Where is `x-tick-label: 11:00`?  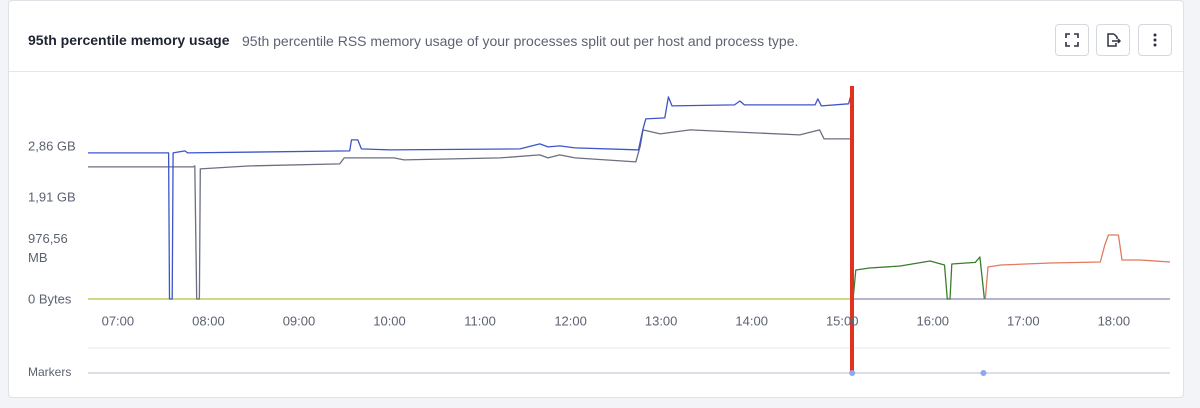
x-tick-label: 11:00 is located at coordinates (480, 320).